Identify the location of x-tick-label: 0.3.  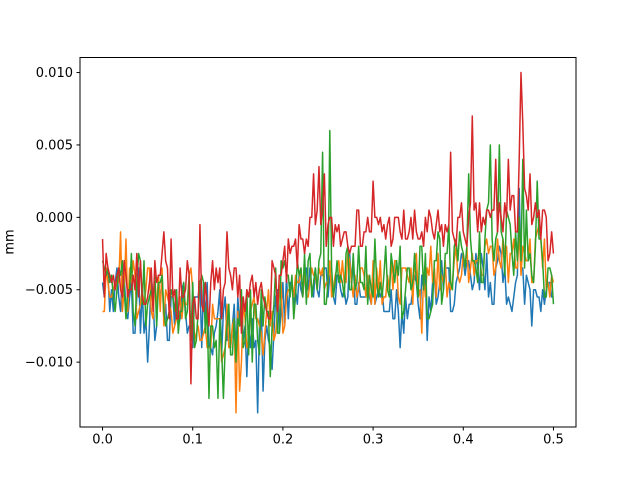
(373, 440).